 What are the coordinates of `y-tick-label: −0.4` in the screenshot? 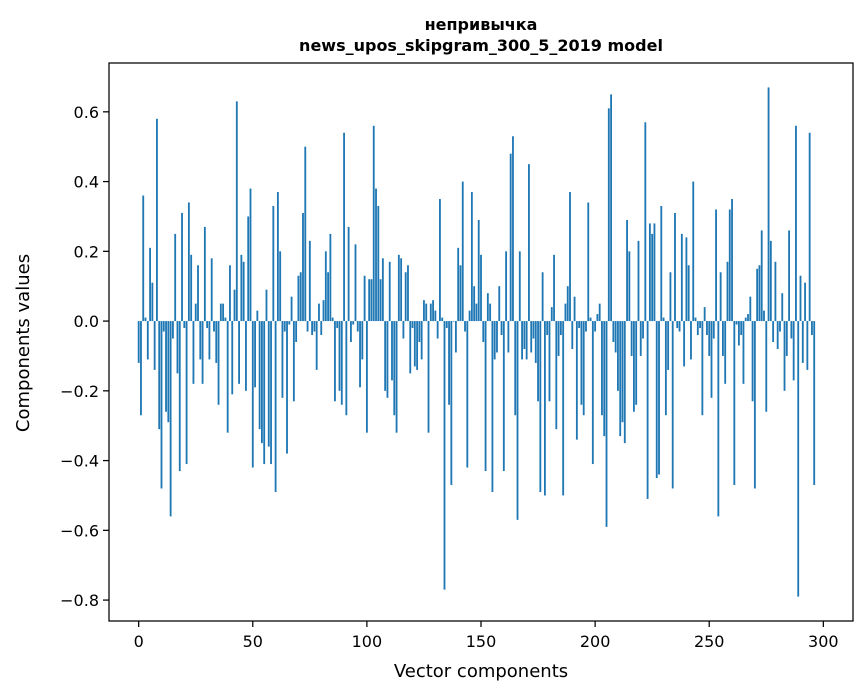 It's located at (79, 461).